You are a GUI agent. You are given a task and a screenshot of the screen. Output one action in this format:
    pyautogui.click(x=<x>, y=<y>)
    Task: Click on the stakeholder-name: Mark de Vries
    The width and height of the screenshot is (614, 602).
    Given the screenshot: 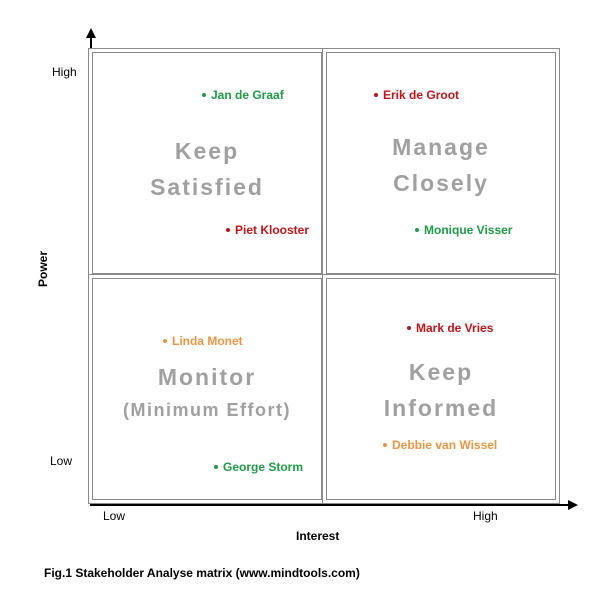 What is the action you would take?
    pyautogui.click(x=455, y=328)
    